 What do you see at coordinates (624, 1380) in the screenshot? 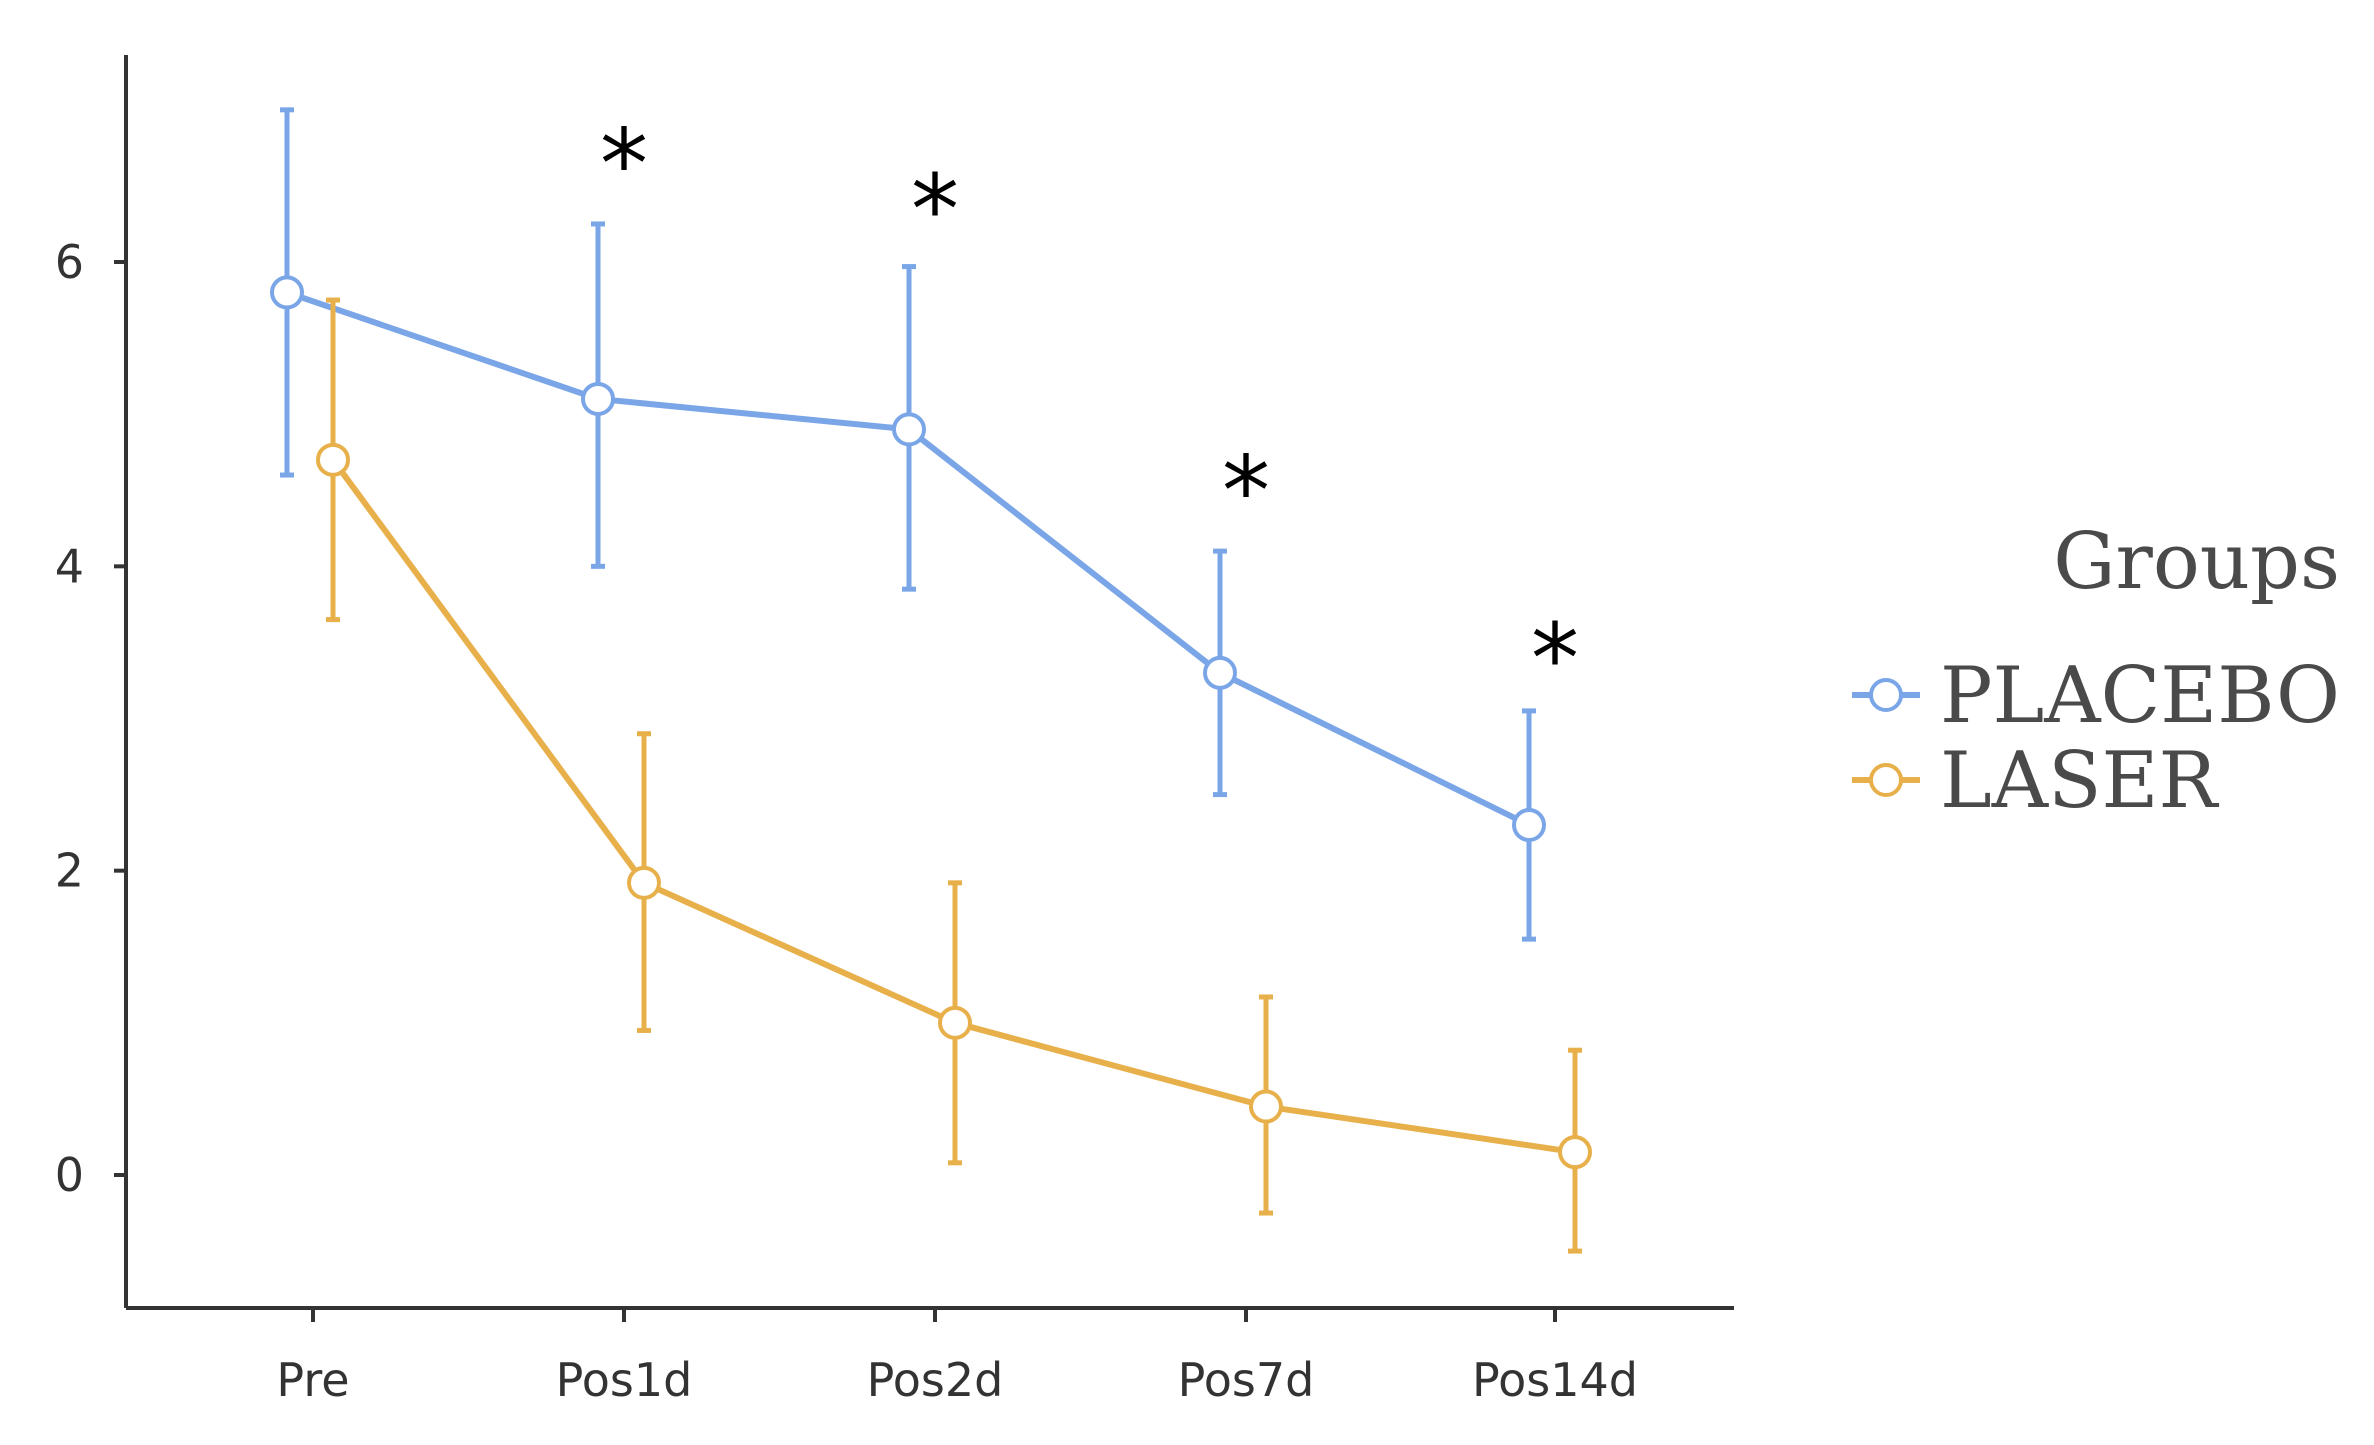
I see `x-tick-label: Pos1d` at bounding box center [624, 1380].